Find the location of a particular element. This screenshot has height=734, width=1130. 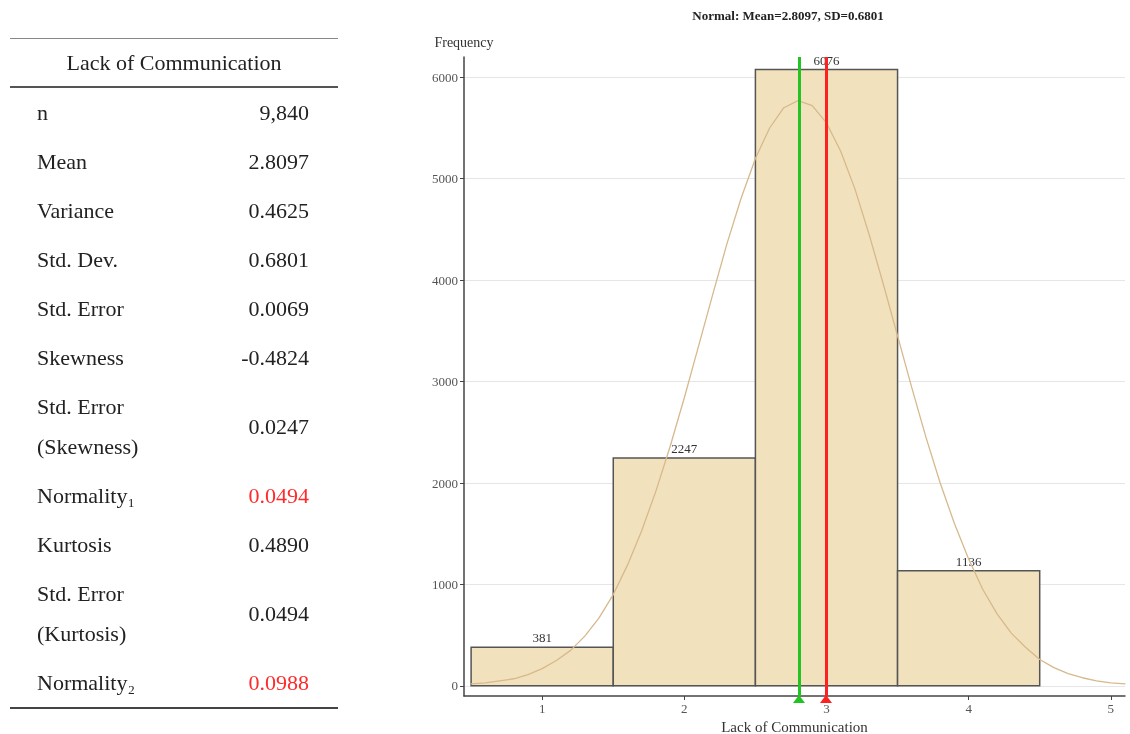

text: 2.8097 is located at coordinates (278, 161).